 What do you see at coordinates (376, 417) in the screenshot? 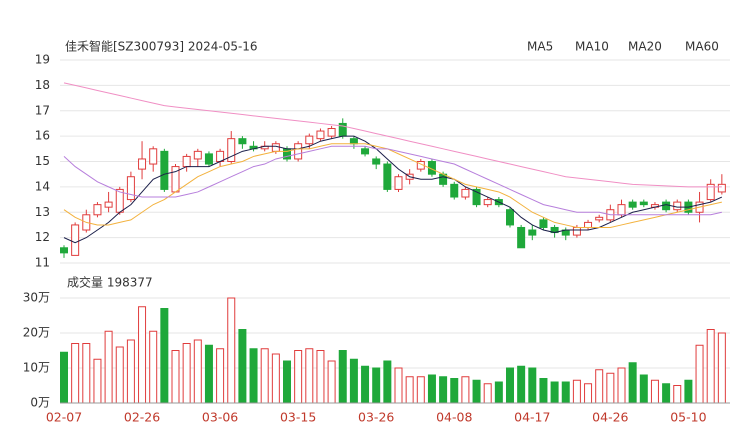
I see `x-tick-label: 03-26` at bounding box center [376, 417].